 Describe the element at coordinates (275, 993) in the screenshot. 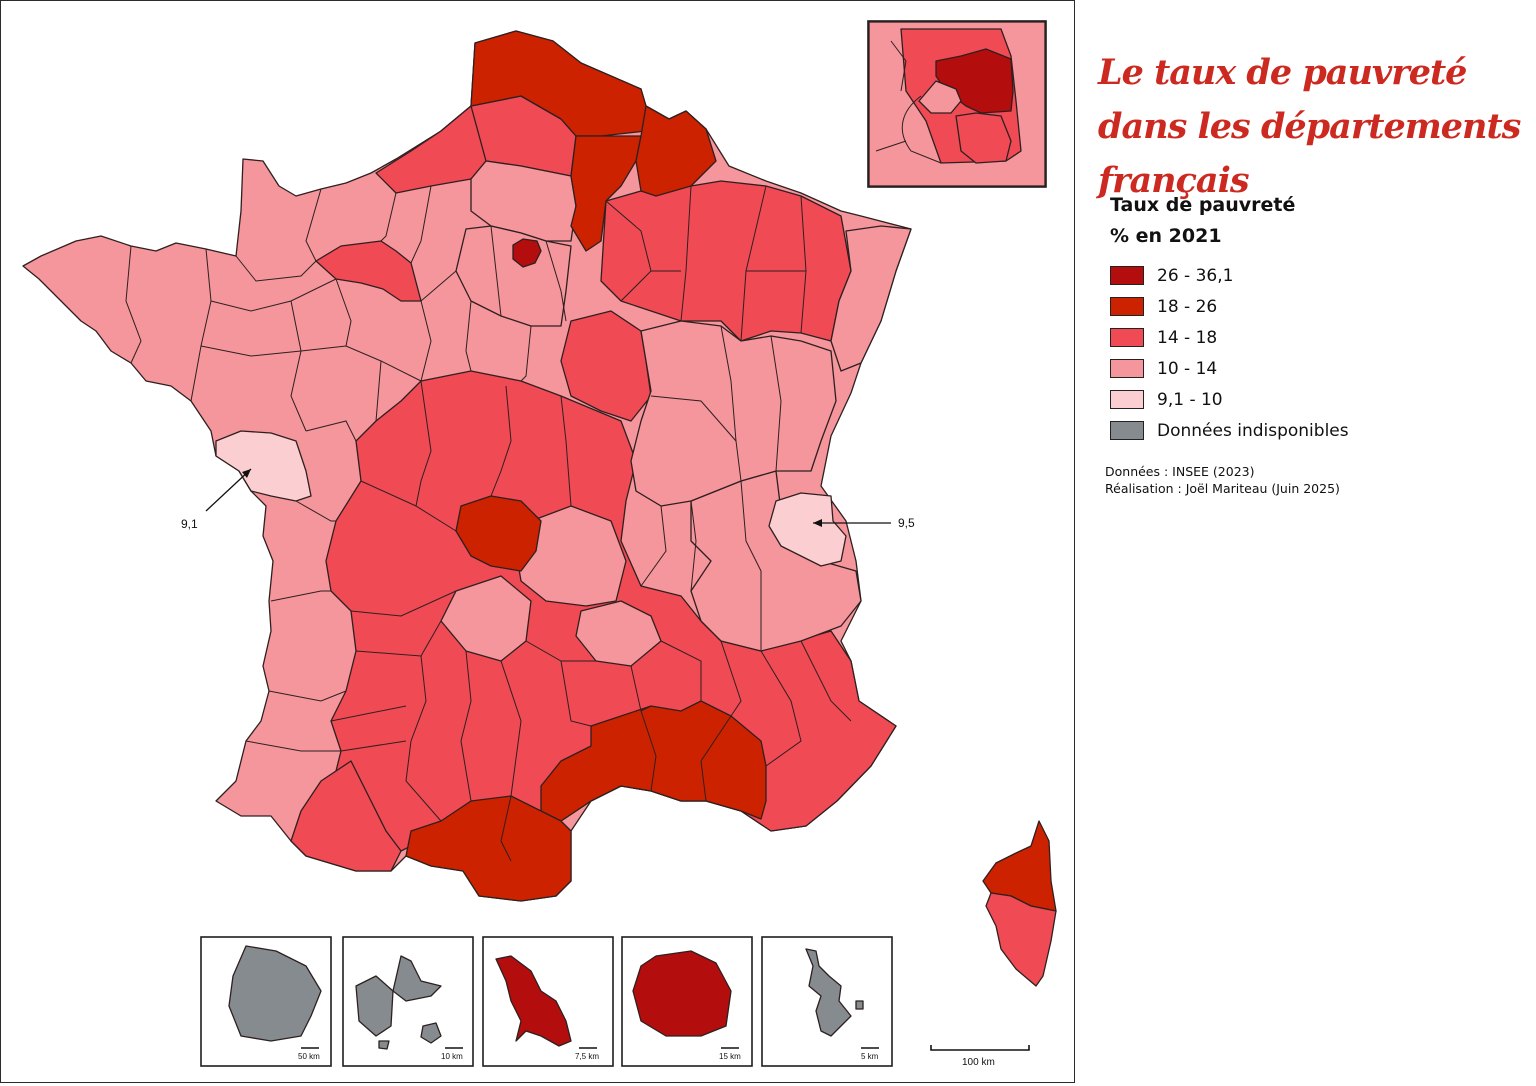

I see `guyane-shape` at that location.